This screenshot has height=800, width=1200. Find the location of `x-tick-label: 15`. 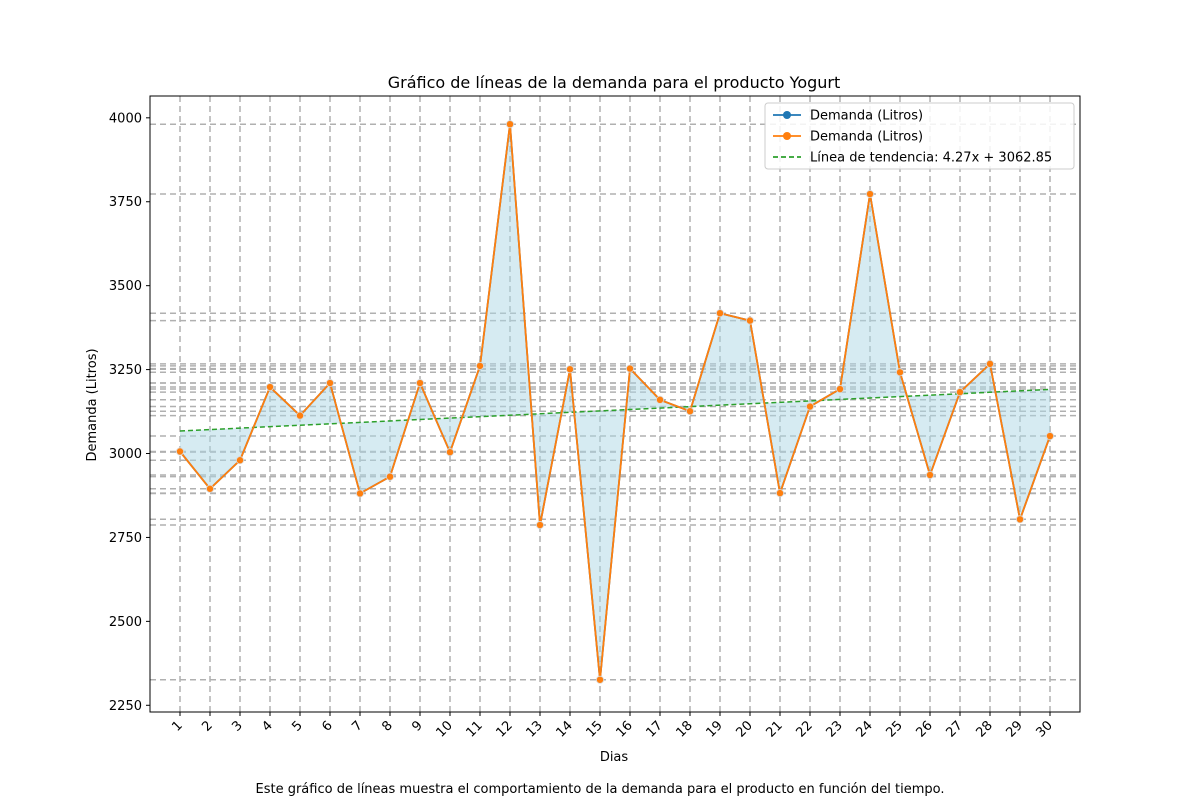

x-tick-label: 15 is located at coordinates (595, 729).